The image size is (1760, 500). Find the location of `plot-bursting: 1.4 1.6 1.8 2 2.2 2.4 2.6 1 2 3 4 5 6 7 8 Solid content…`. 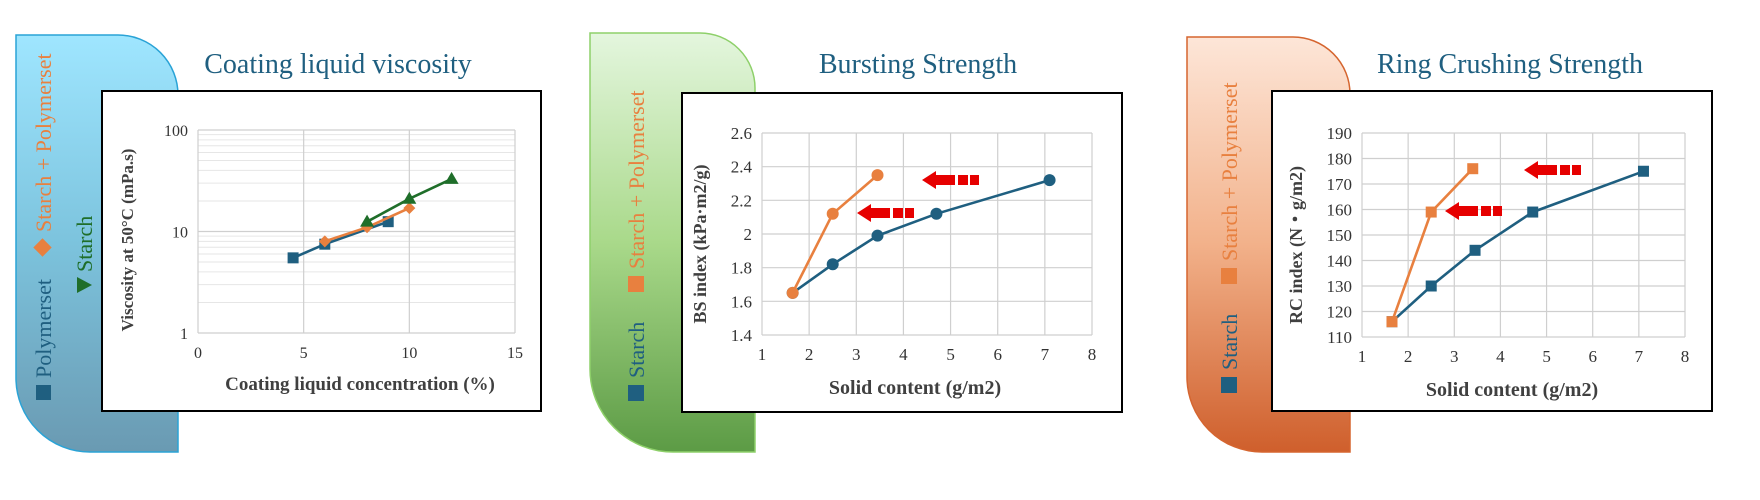

plot-bursting: 1.4 1.6 1.8 2 2.2 2.4 2.6 1 2 3 4 5 6 7 8 Solid content… is located at coordinates (893, 261).